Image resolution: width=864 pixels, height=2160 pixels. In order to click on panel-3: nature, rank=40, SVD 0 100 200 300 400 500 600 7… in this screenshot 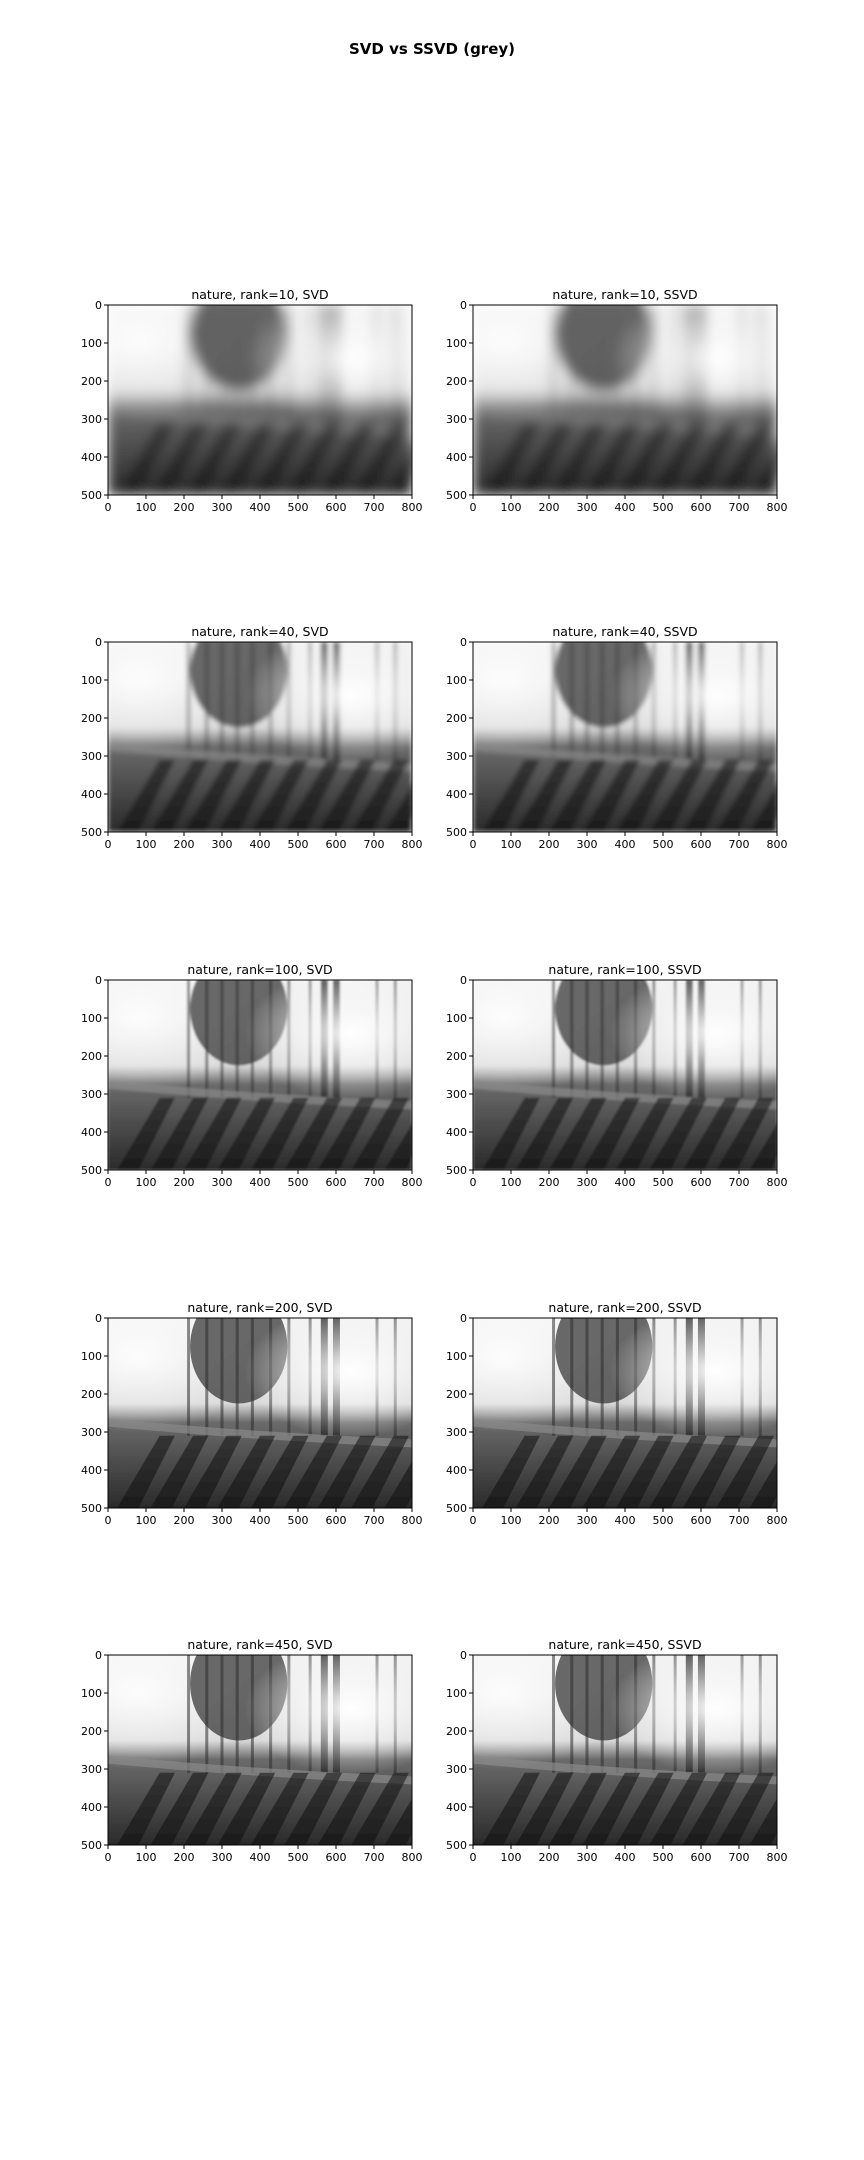, I will do `click(252, 737)`.